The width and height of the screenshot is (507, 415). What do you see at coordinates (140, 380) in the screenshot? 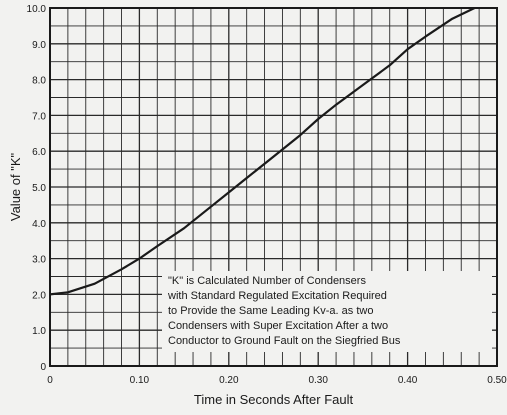
I see `x-tick-label: 0.10` at bounding box center [140, 380].